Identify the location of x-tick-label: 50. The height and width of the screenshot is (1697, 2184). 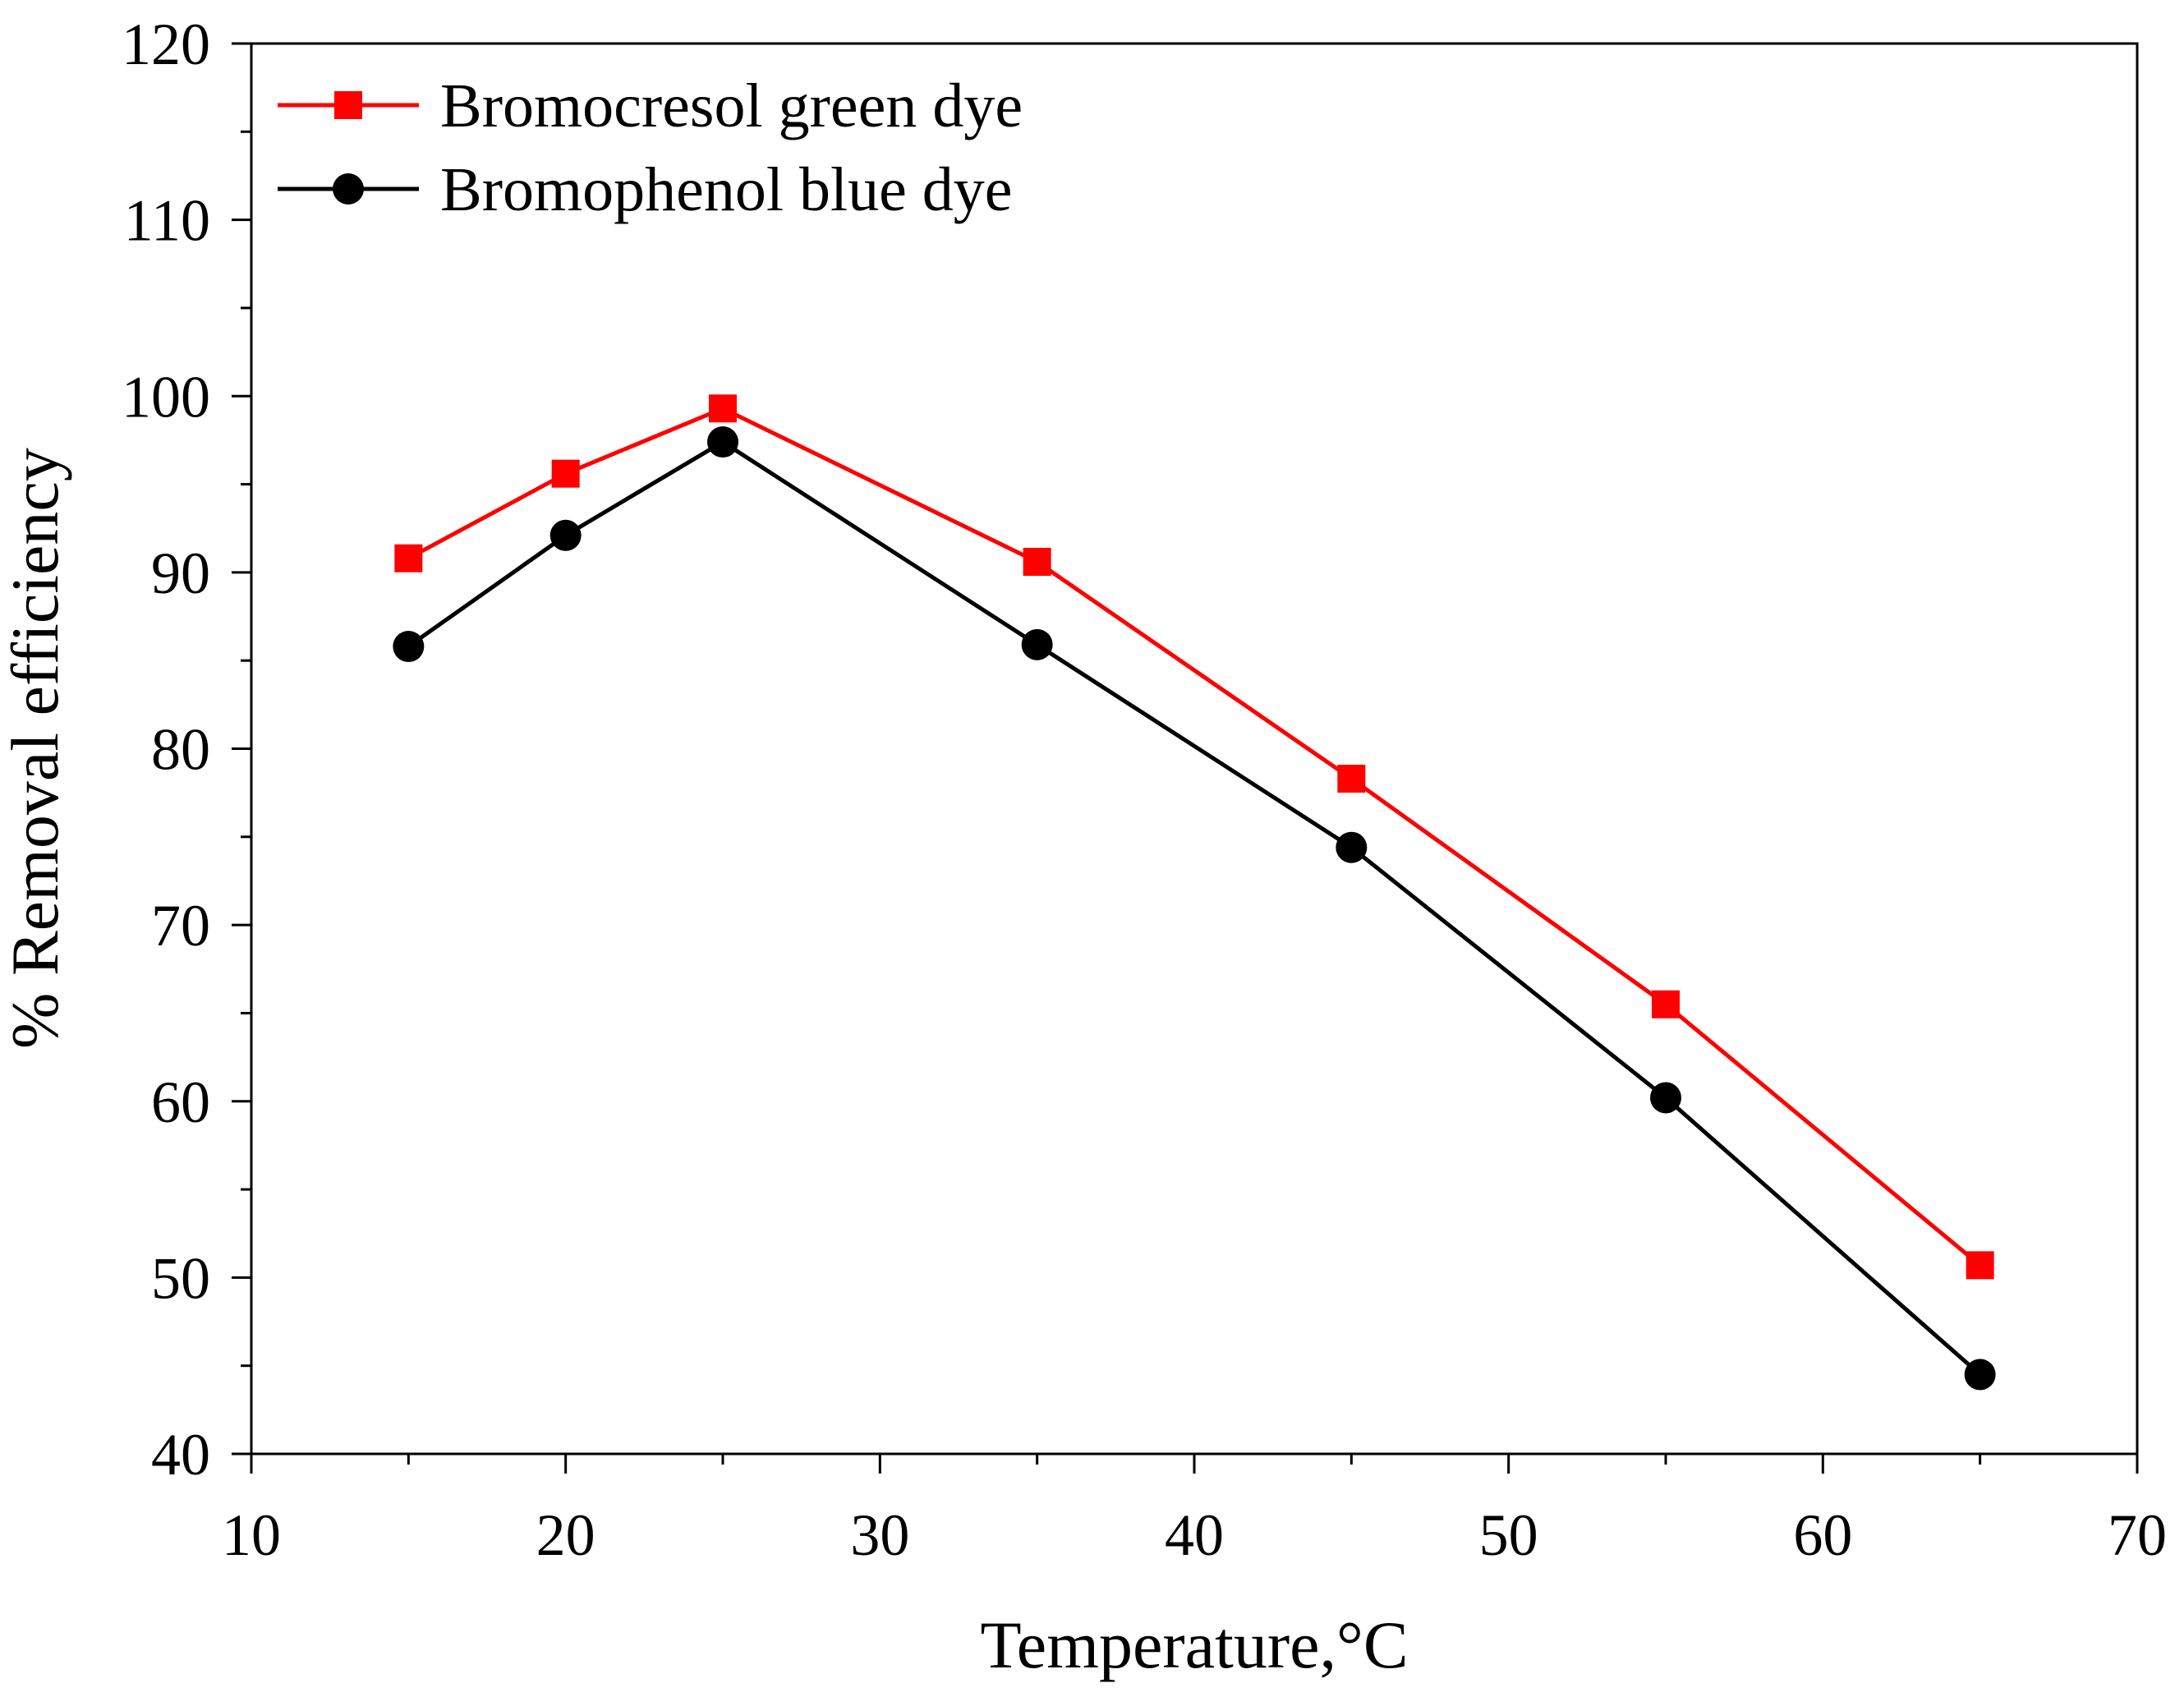
(1508, 1535).